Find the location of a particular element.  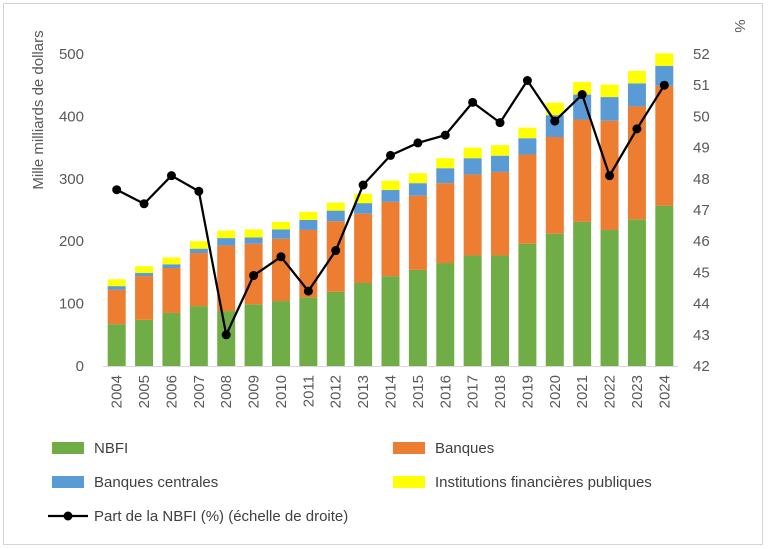

bar-institutions-financi-res-publiques-2014 is located at coordinates (390, 185).